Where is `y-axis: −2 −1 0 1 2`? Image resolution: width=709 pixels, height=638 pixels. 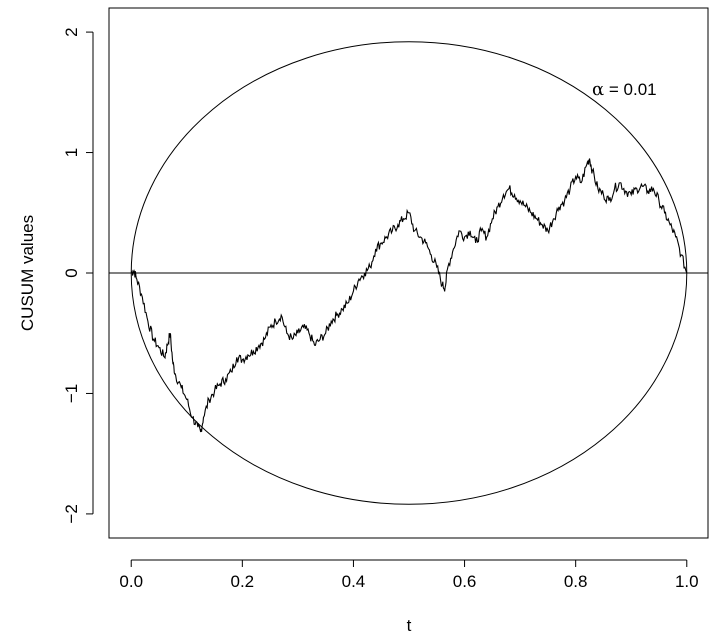 y-axis: −2 −1 0 1 2 is located at coordinates (78, 275).